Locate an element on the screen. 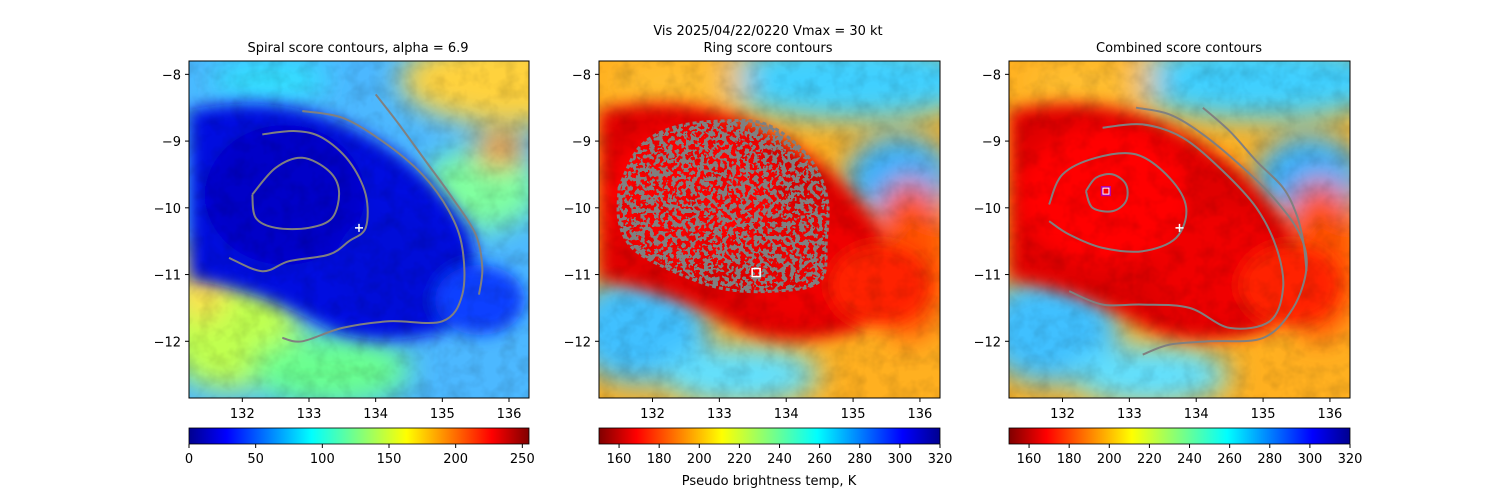 This screenshot has height=504, width=1500. colorbar-tick-label: 0 is located at coordinates (189, 459).